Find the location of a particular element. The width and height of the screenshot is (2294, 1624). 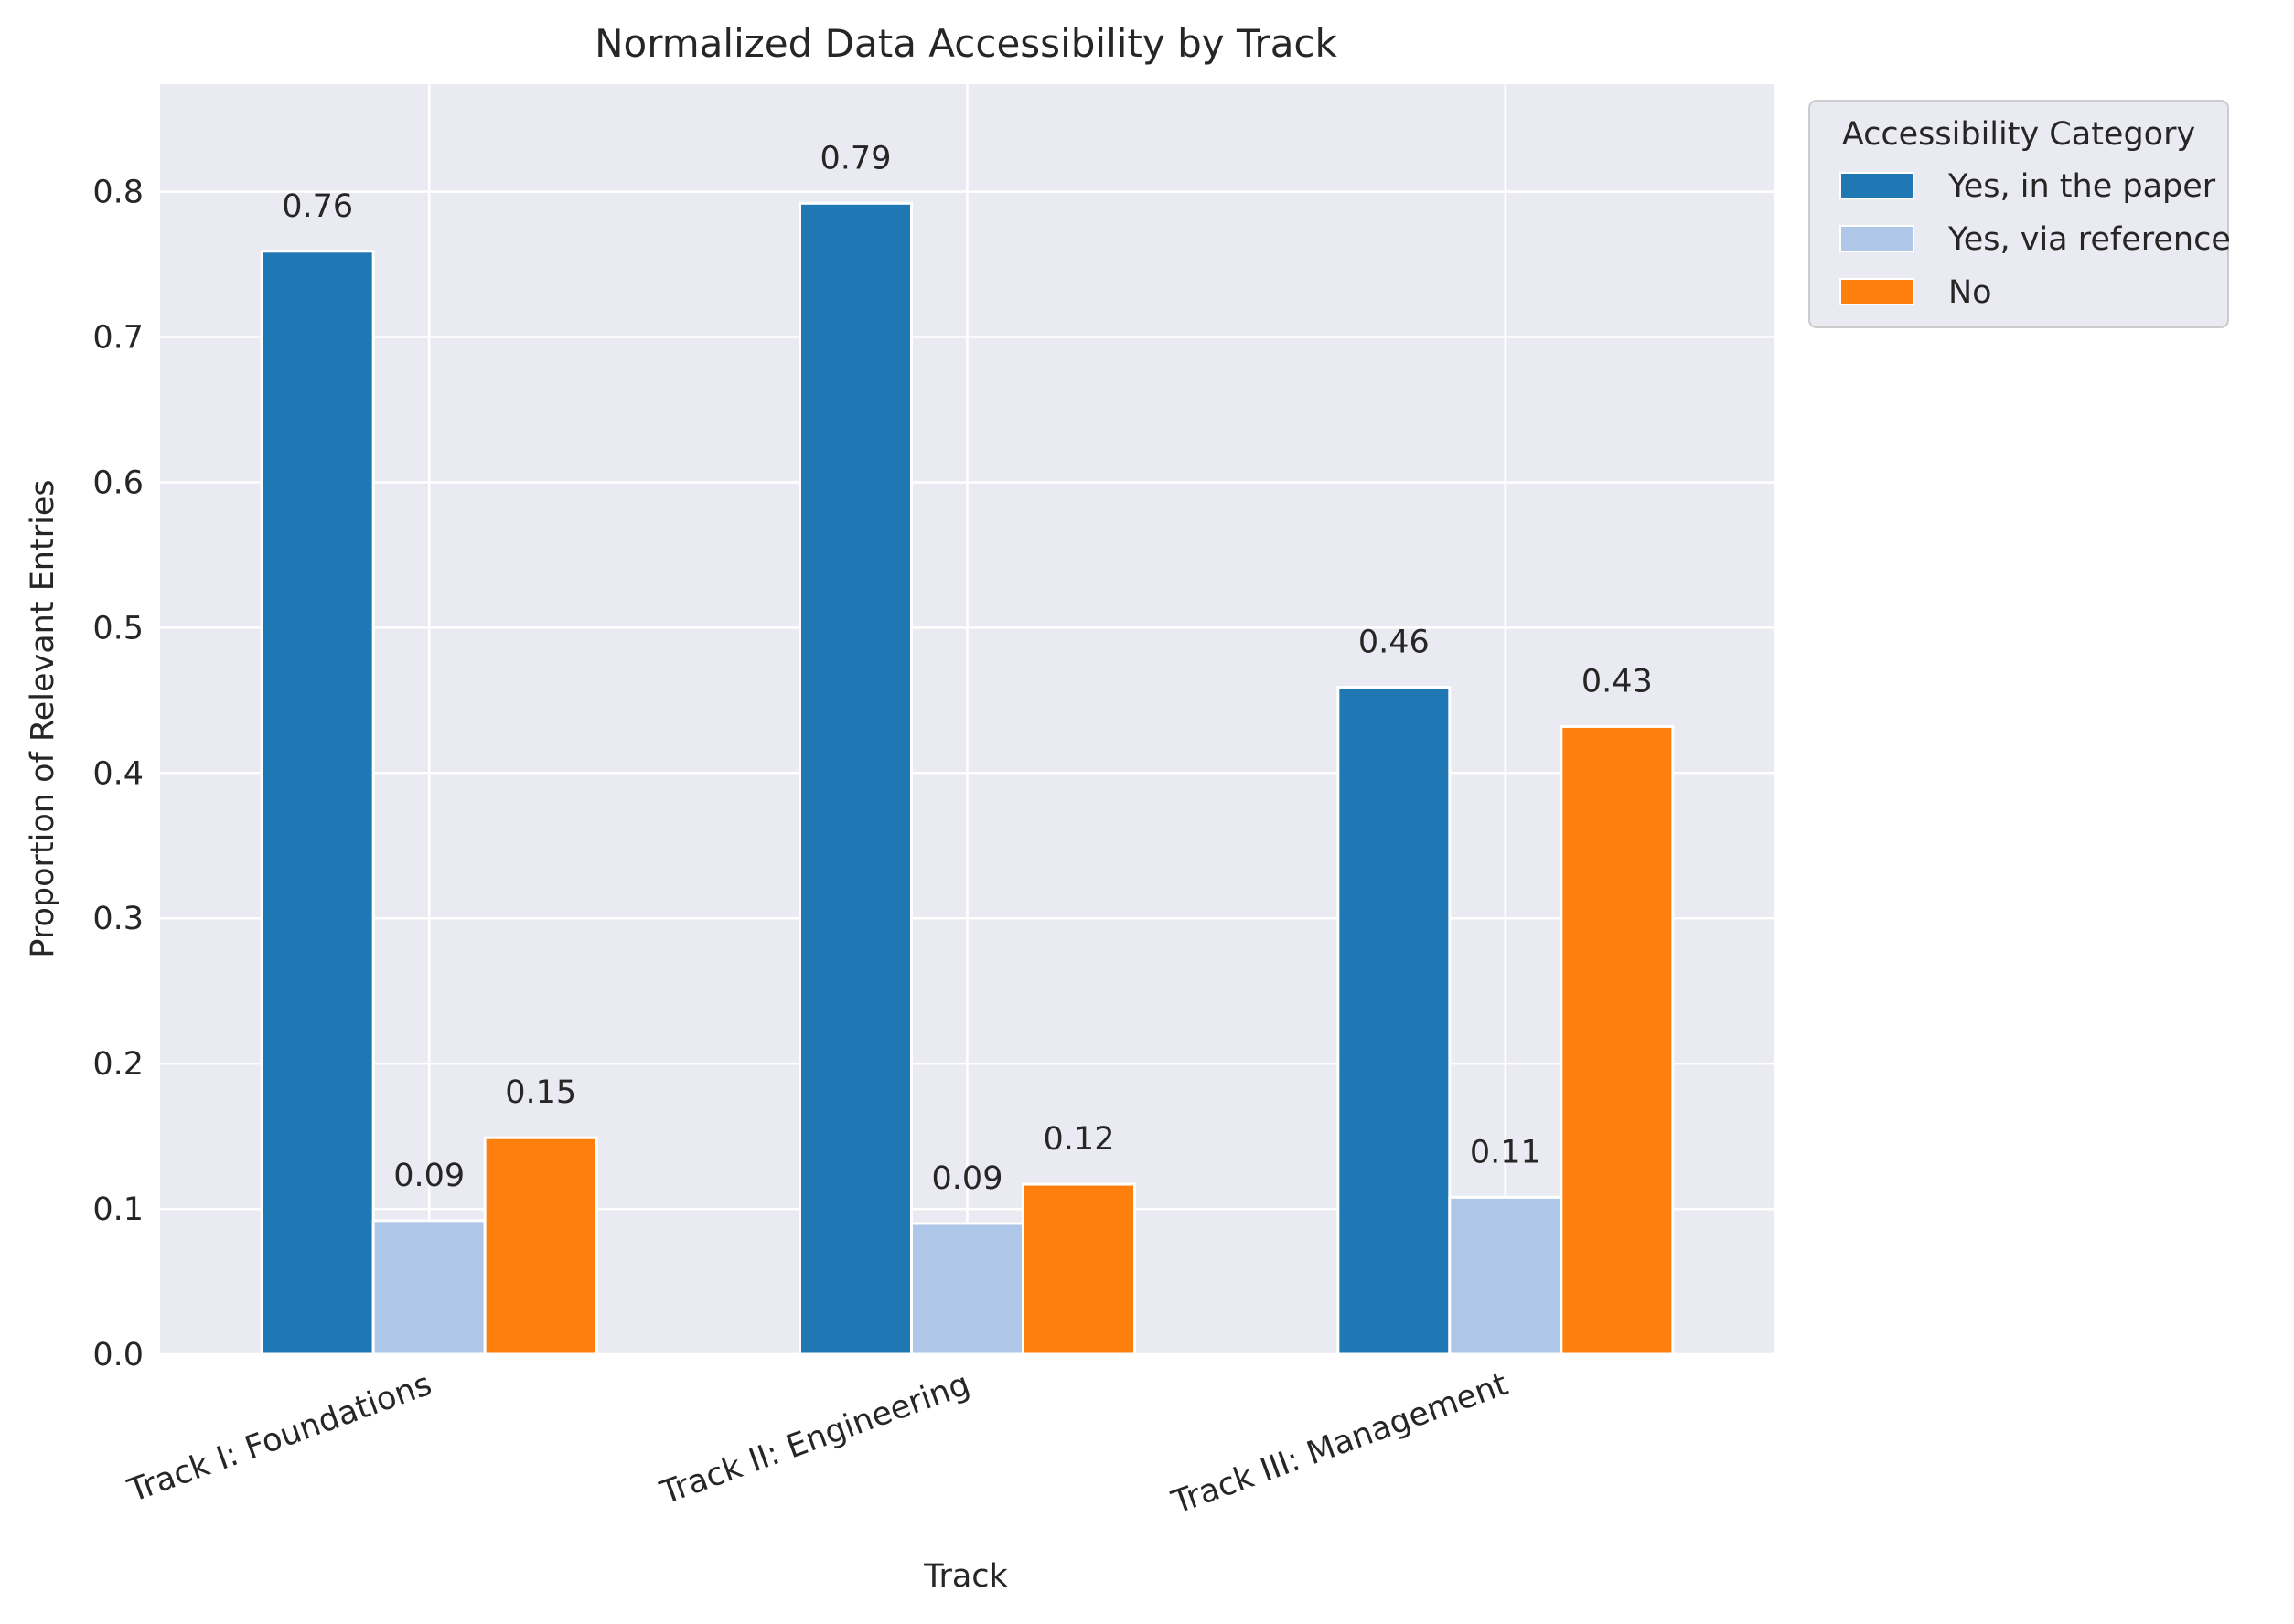

legend-label: Yes, via reference is located at coordinates (2089, 239).